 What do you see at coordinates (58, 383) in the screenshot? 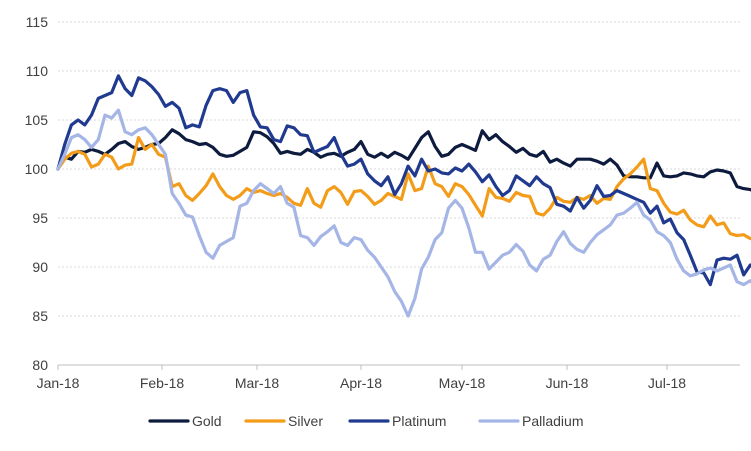
I see `x-tick-label: Jan-18` at bounding box center [58, 383].